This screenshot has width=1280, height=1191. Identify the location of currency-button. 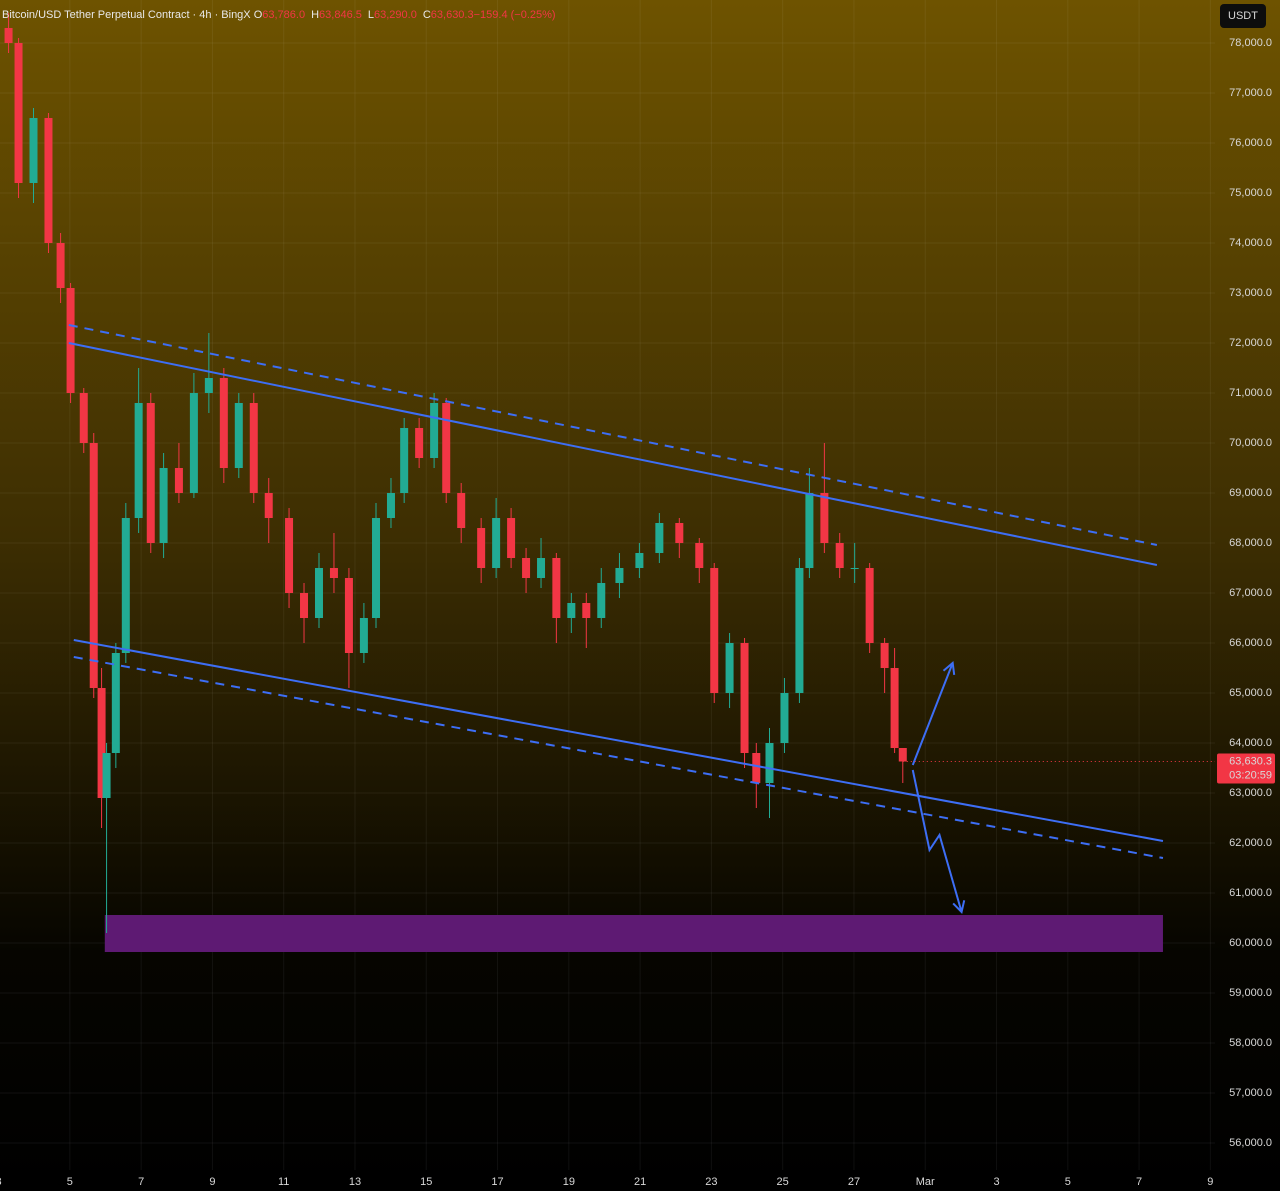
(1243, 16).